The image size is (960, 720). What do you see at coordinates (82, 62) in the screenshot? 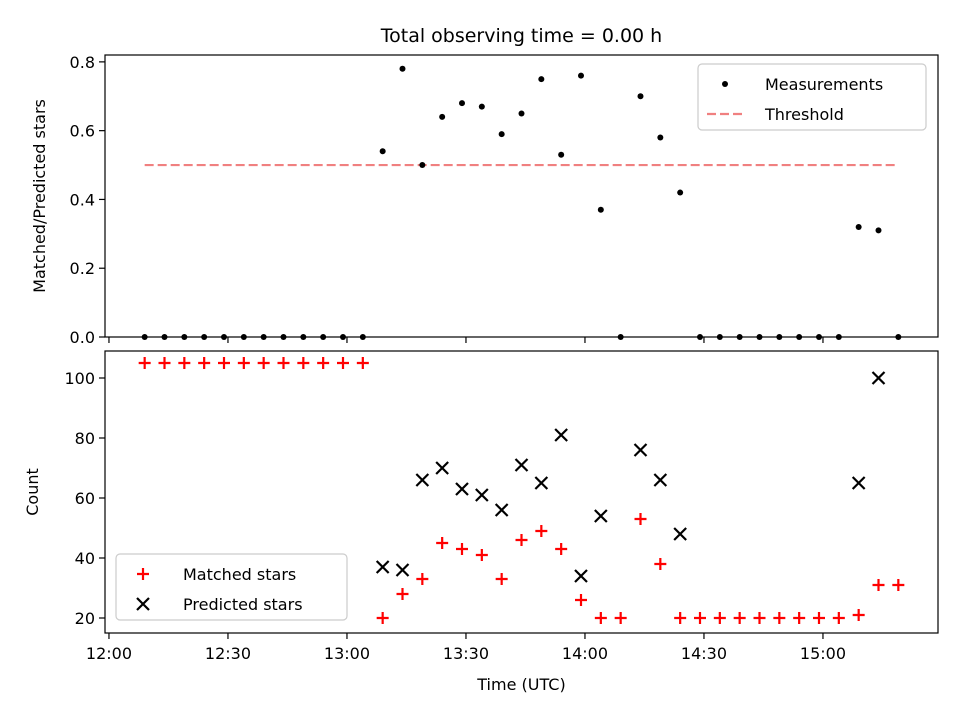
I see `y-tick-label: 0.8` at bounding box center [82, 62].